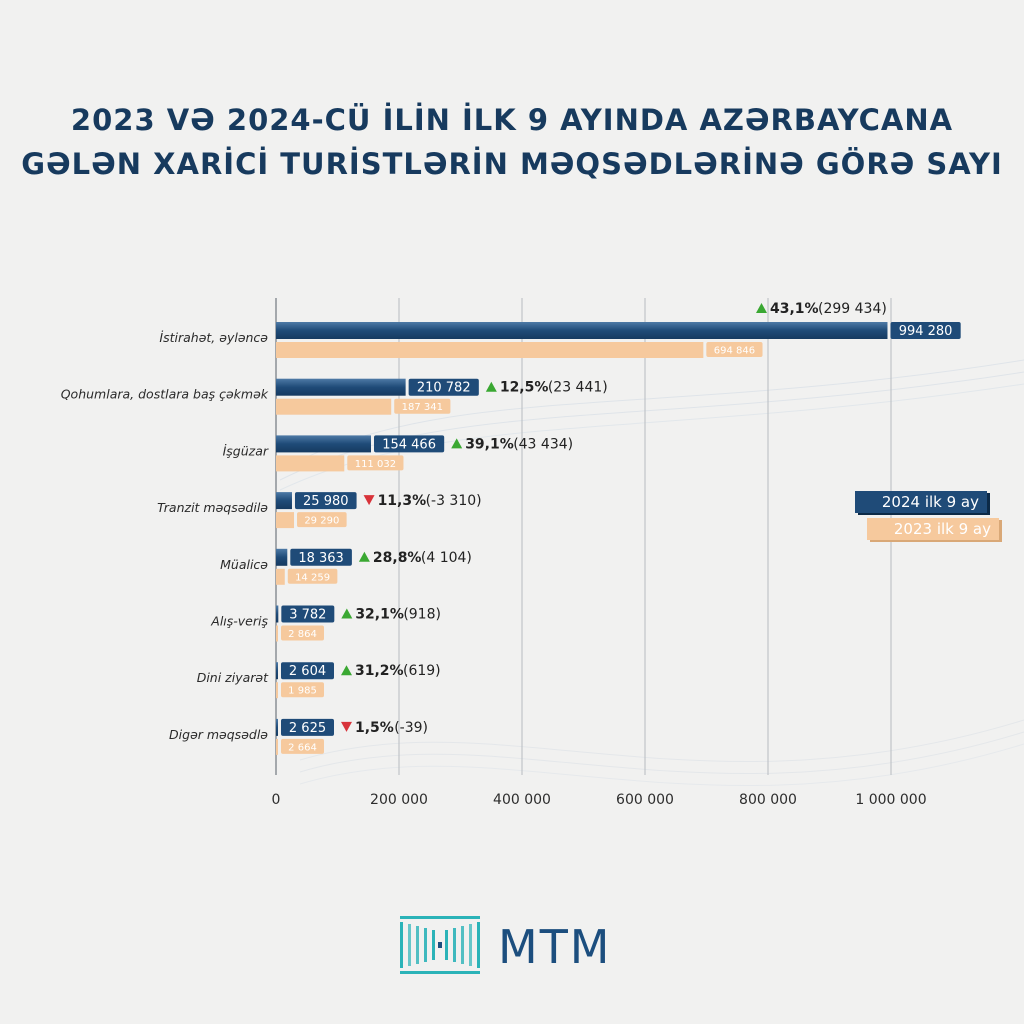 The image size is (1024, 1024). Describe the element at coordinates (411, 728) in the screenshot. I see `change-absolute: (-39)` at that location.